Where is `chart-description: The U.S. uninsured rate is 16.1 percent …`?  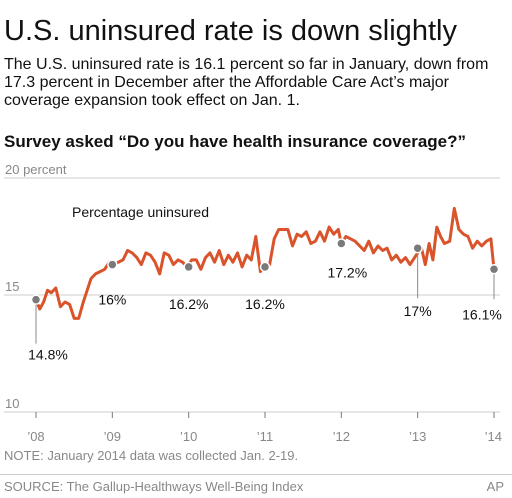 chart-description: The U.S. uninsured rate is 16.1 percent … is located at coordinates (246, 82).